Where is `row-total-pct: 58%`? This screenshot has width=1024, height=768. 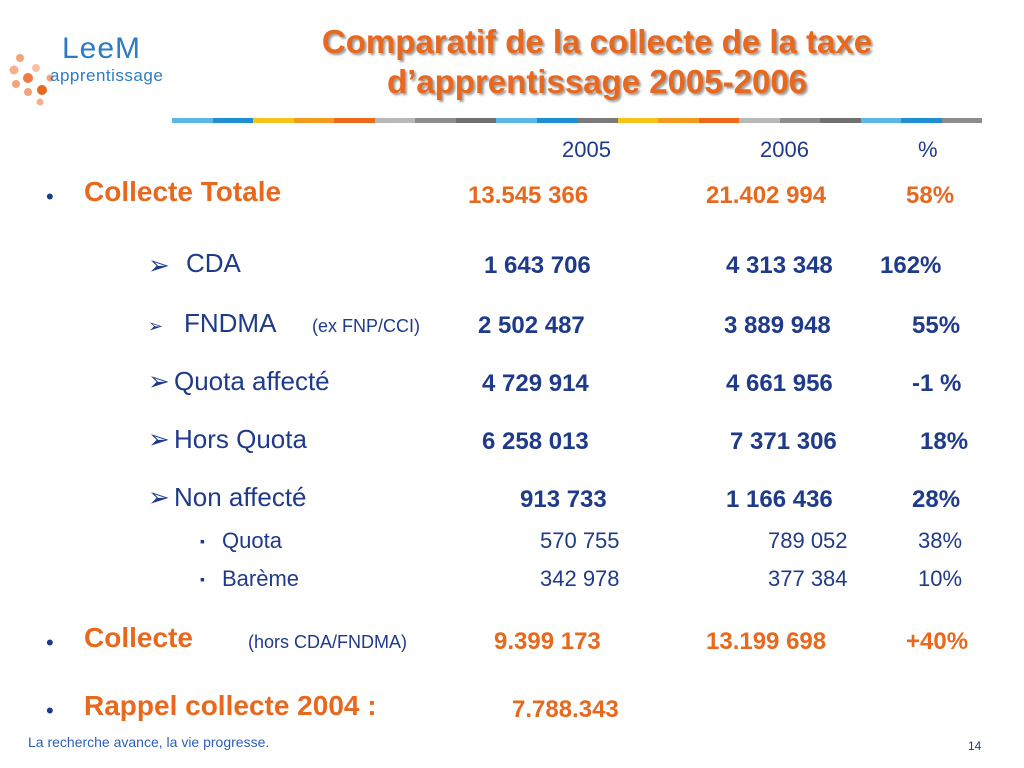
row-total-pct: 58% is located at coordinates (930, 195).